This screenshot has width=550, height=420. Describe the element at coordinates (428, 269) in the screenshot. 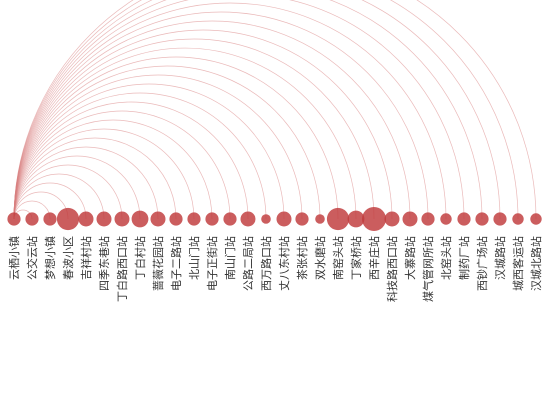

I see `node-label: 煤气管网所站` at that location.